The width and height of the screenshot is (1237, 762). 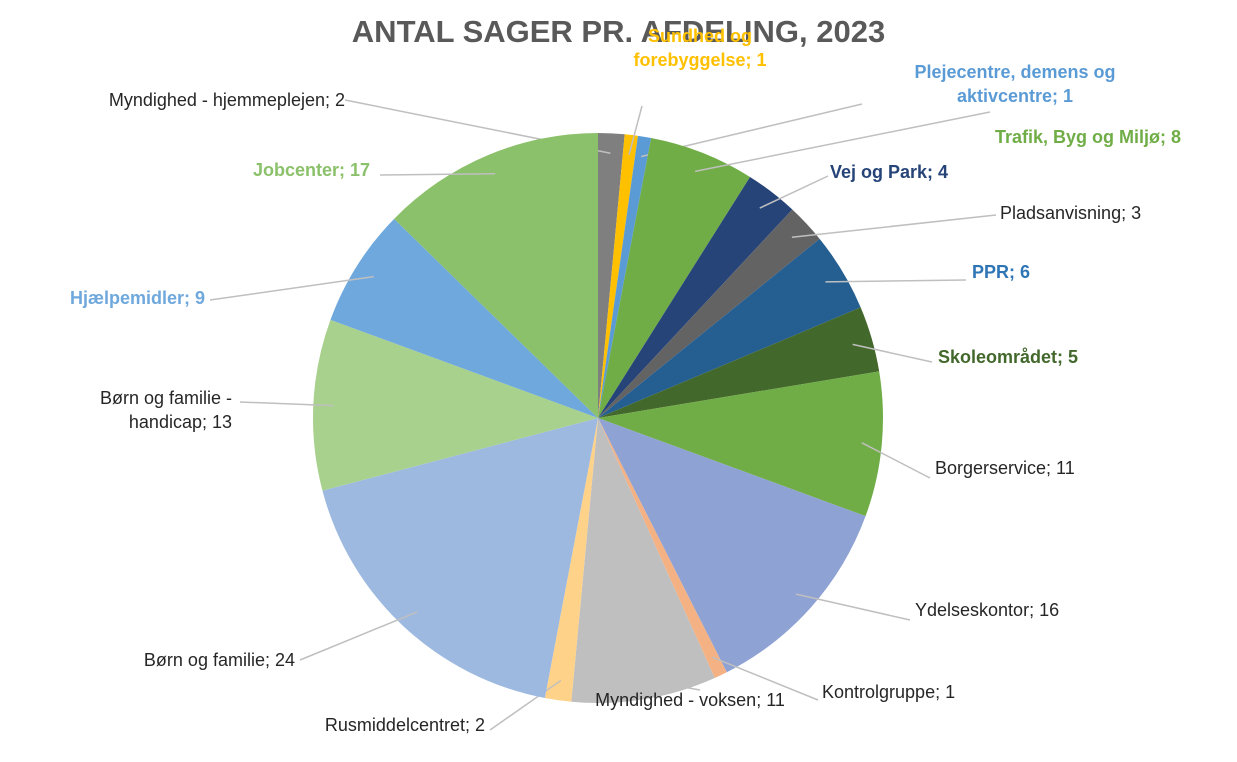 I want to click on data-label: Trafik, Byg og Miljø; 8, so click(x=1088, y=137).